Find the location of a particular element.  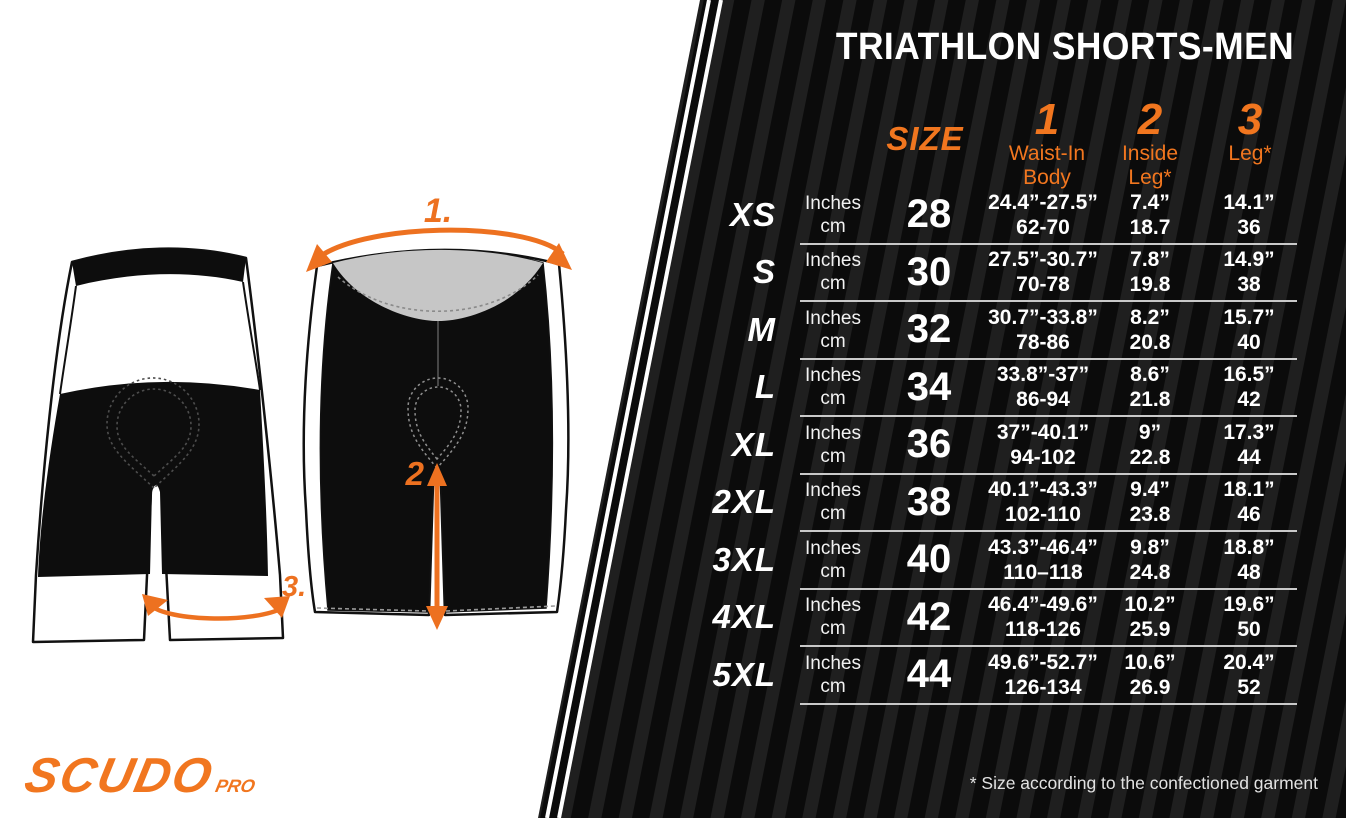

size-label: 3XL is located at coordinates (744, 559).